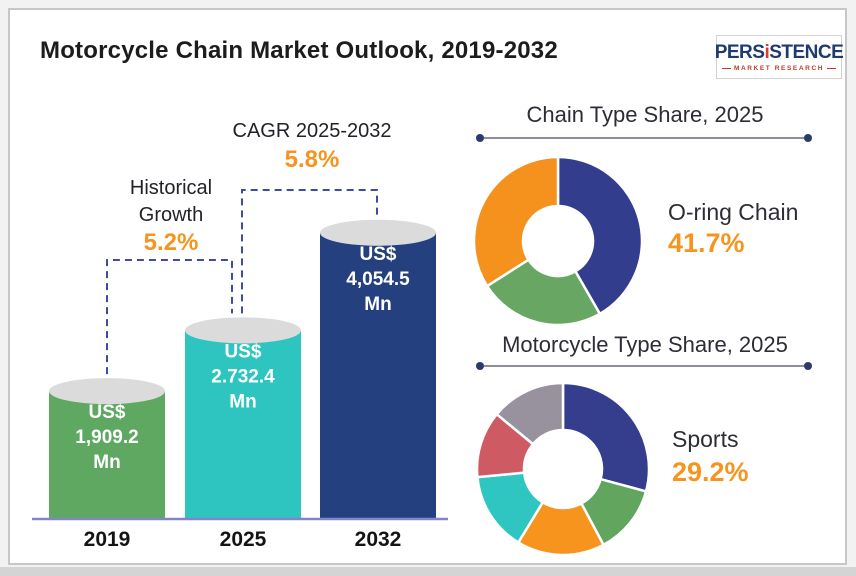 The image size is (856, 576). What do you see at coordinates (733, 212) in the screenshot?
I see `oring-chain-label: O-ring Chain` at bounding box center [733, 212].